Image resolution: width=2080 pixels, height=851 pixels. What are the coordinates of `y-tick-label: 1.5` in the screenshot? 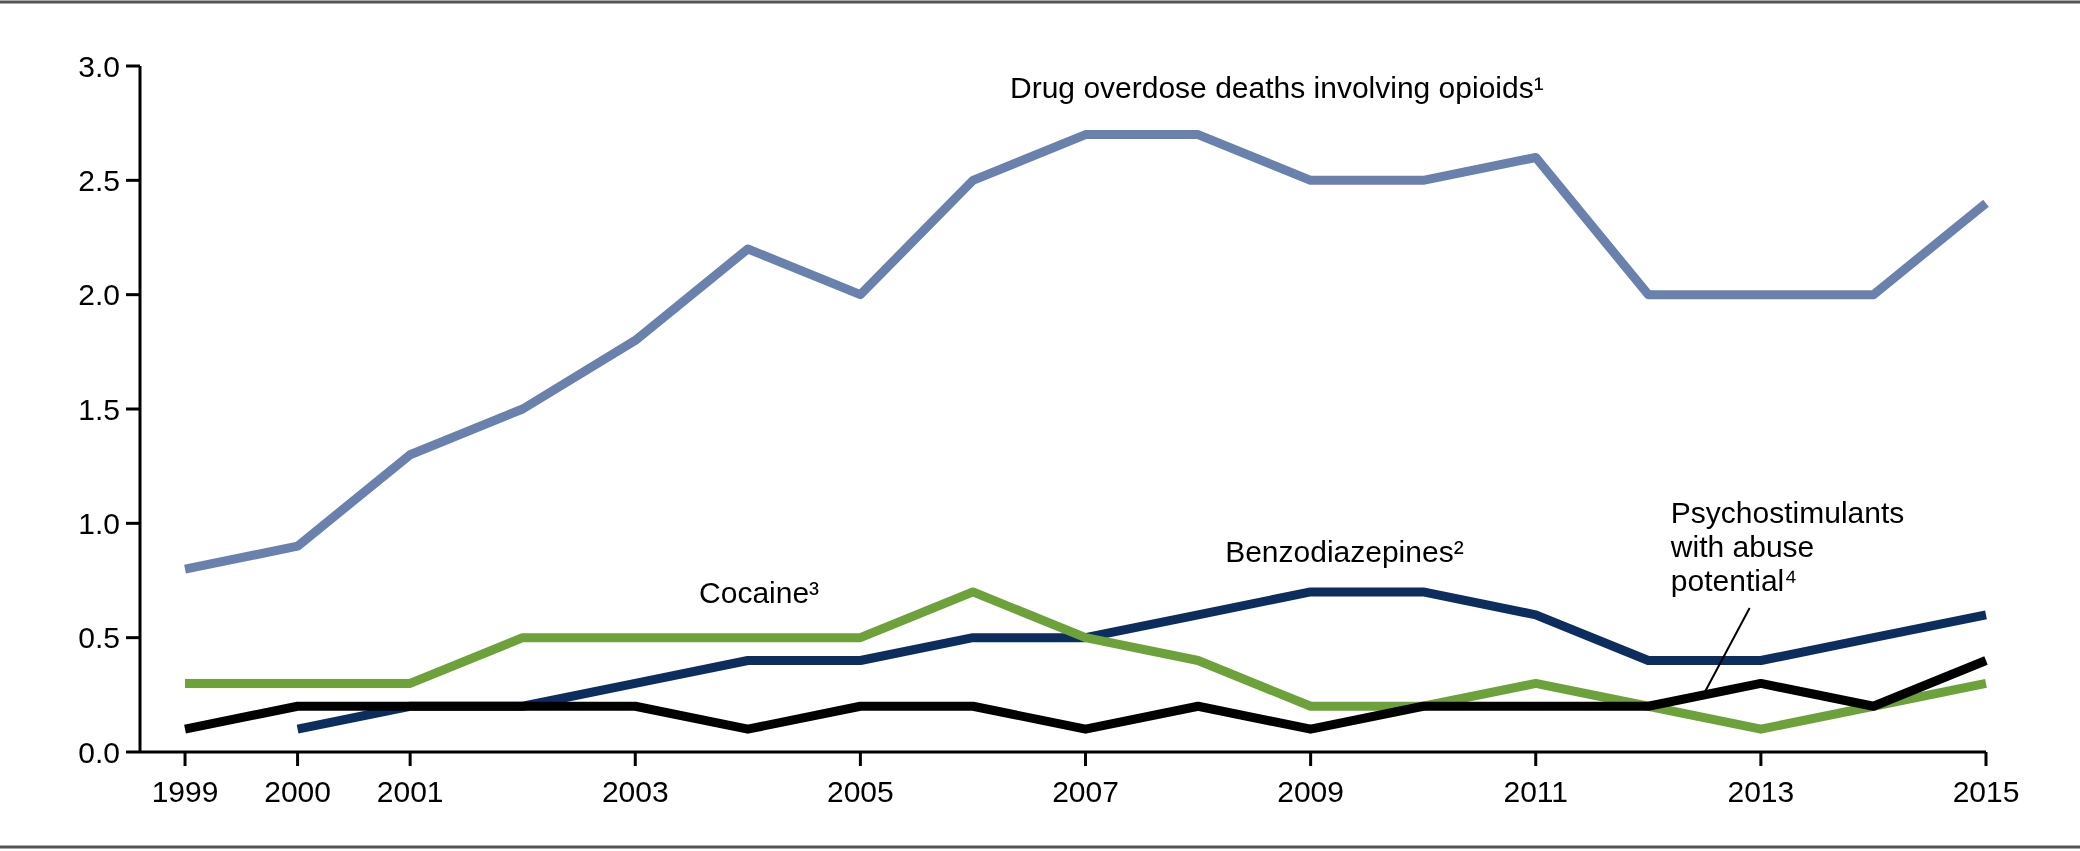 It's located at (99, 409).